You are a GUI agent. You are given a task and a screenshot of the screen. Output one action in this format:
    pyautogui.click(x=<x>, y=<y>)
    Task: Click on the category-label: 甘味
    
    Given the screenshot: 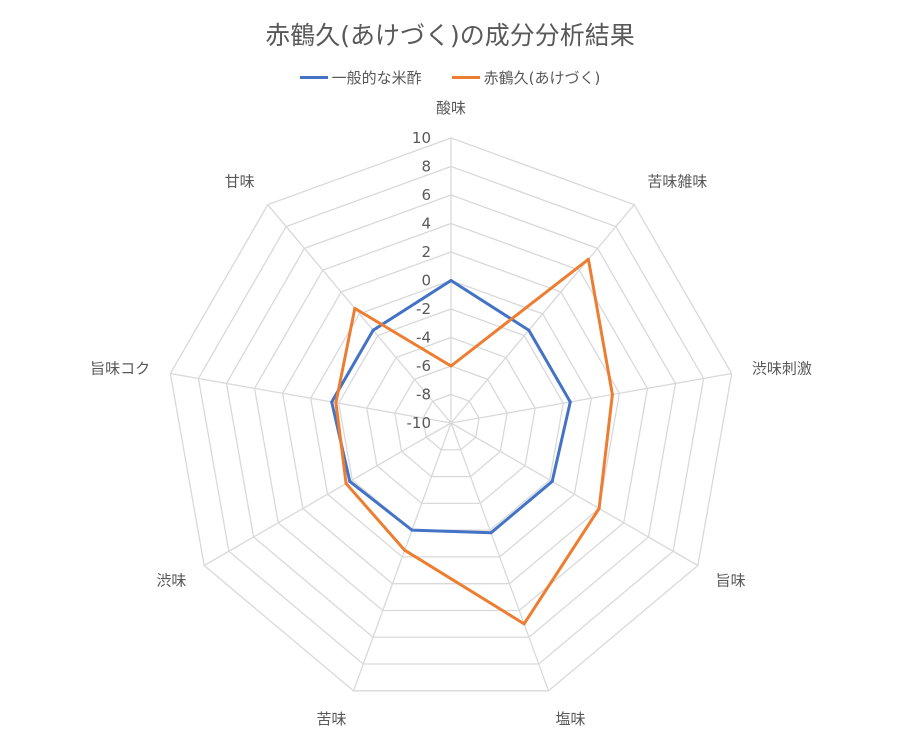 What is the action you would take?
    pyautogui.click(x=240, y=182)
    